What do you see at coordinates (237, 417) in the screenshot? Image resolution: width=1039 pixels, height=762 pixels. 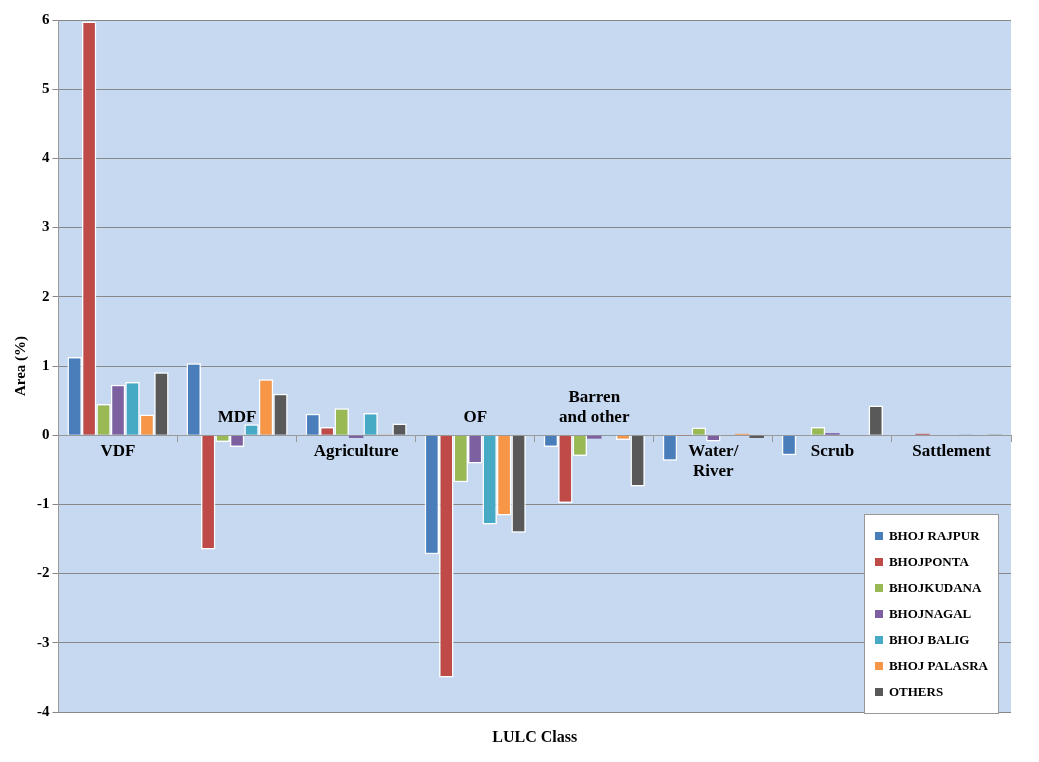 I see `x-tick-label: MDF` at bounding box center [237, 417].